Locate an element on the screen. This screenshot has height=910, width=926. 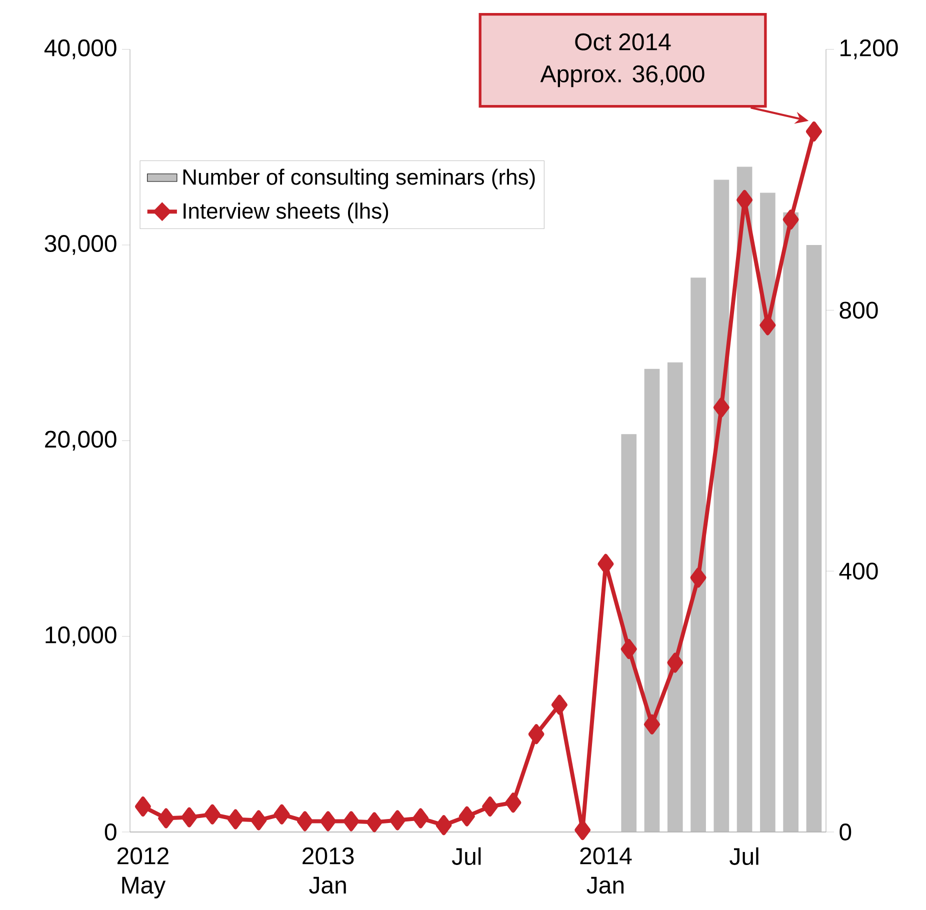
legend-label: Interview sheets (lhs) is located at coordinates (286, 213).